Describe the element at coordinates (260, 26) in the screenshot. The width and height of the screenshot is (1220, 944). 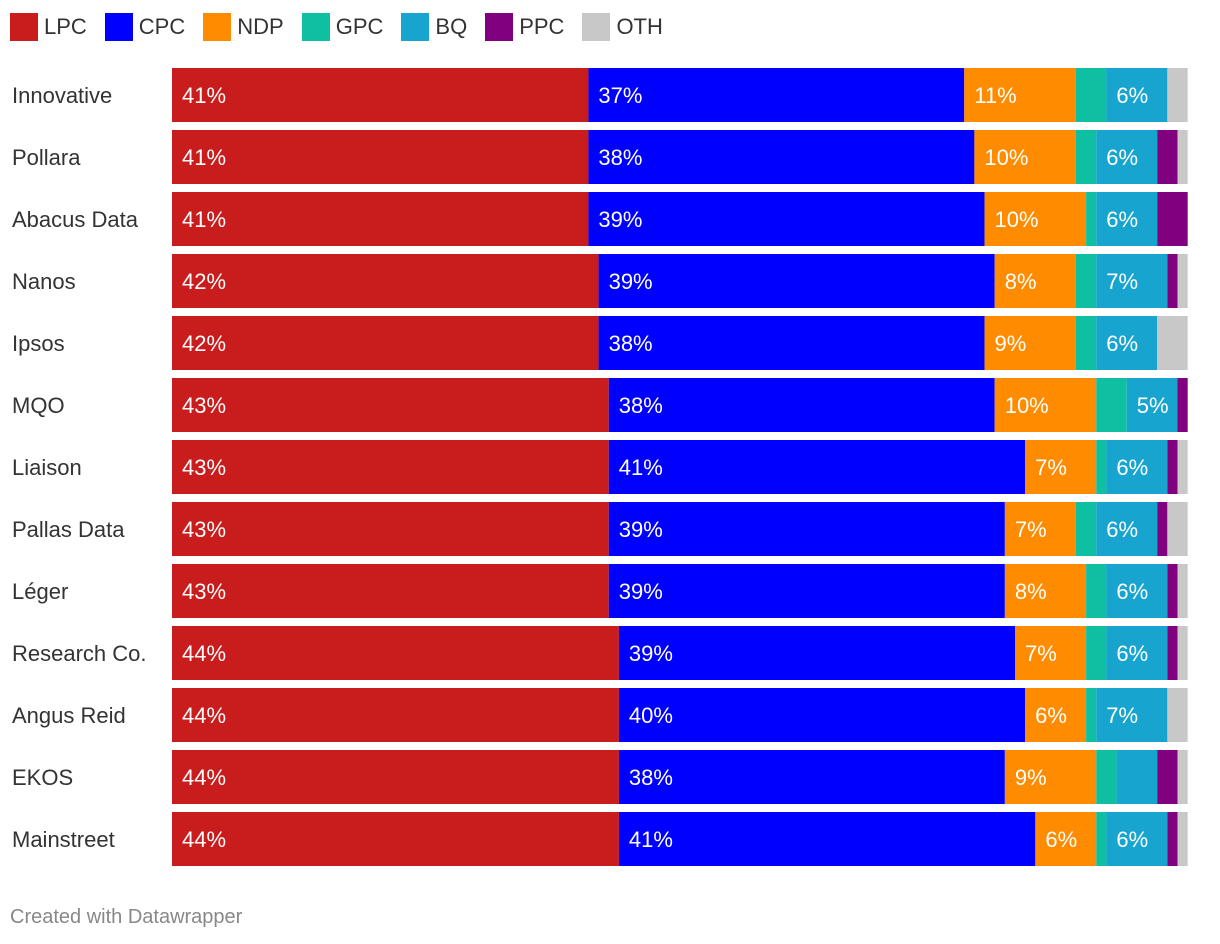
I see `legend-label-ndp: NDP` at that location.